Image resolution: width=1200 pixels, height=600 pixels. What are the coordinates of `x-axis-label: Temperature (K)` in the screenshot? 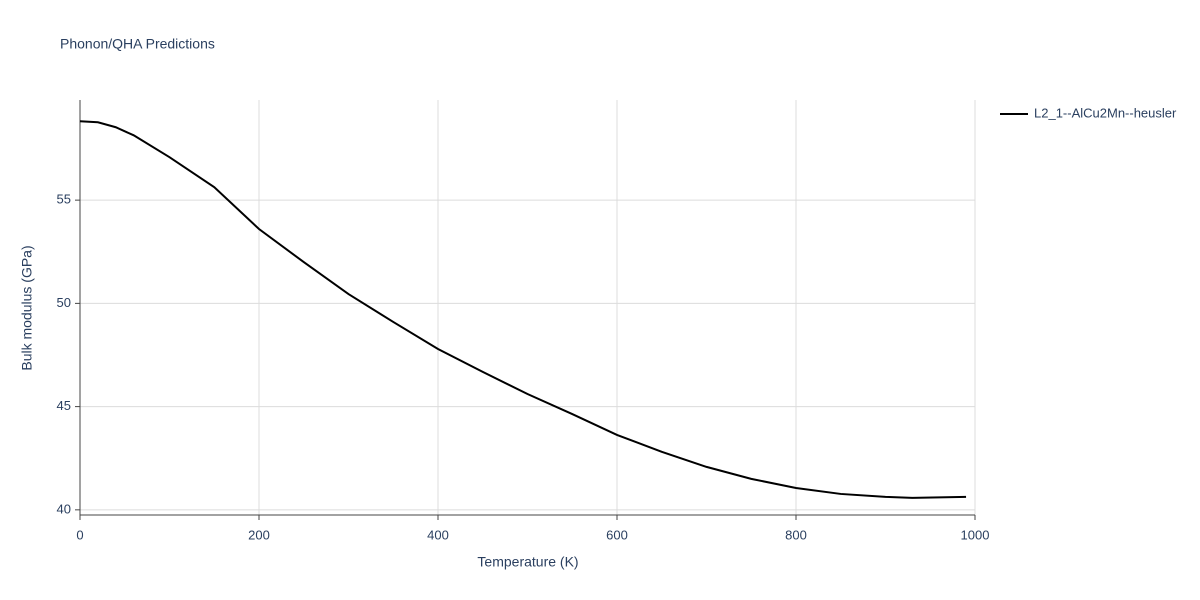 It's located at (527, 562).